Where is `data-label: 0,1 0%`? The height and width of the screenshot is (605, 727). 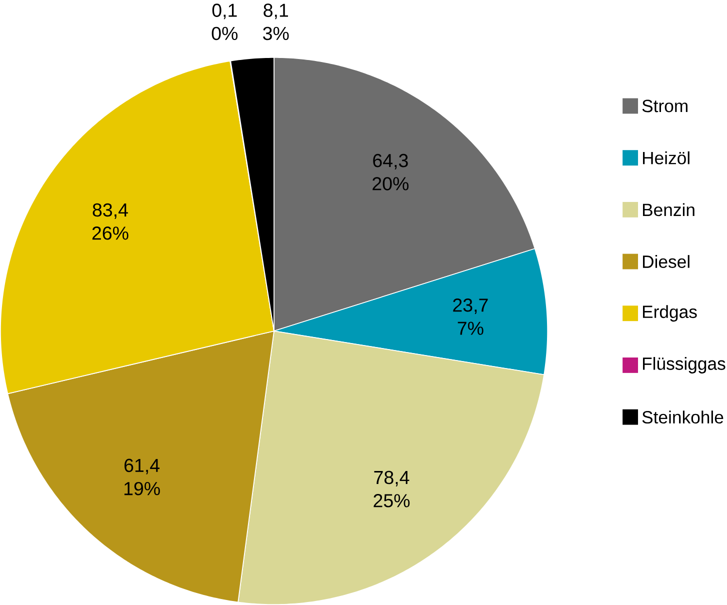
data-label: 0,1 0% is located at coordinates (225, 22).